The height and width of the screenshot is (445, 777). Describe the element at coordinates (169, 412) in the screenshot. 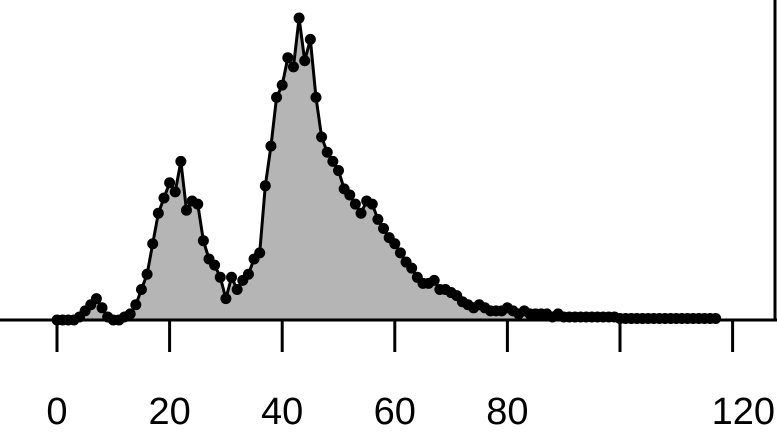

I see `x-tick-label: 20` at that location.